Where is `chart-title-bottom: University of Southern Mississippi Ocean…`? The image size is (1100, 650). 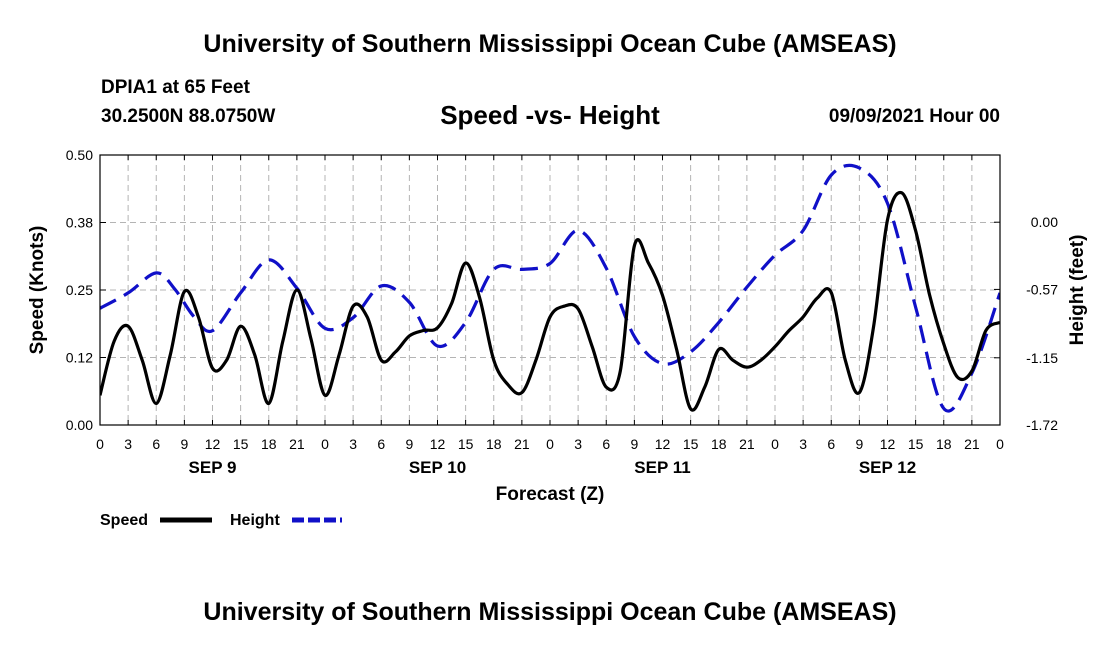
chart-title-bottom: University of Southern Mississippi Ocean… is located at coordinates (550, 612).